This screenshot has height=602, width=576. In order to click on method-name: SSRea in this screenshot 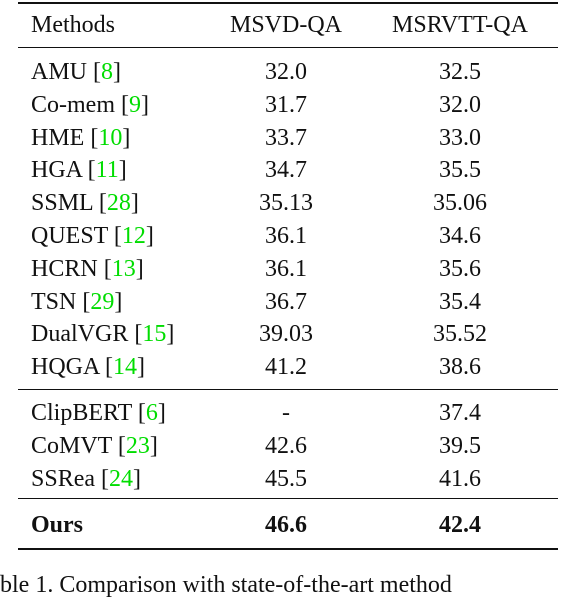, I will do `click(63, 478)`.